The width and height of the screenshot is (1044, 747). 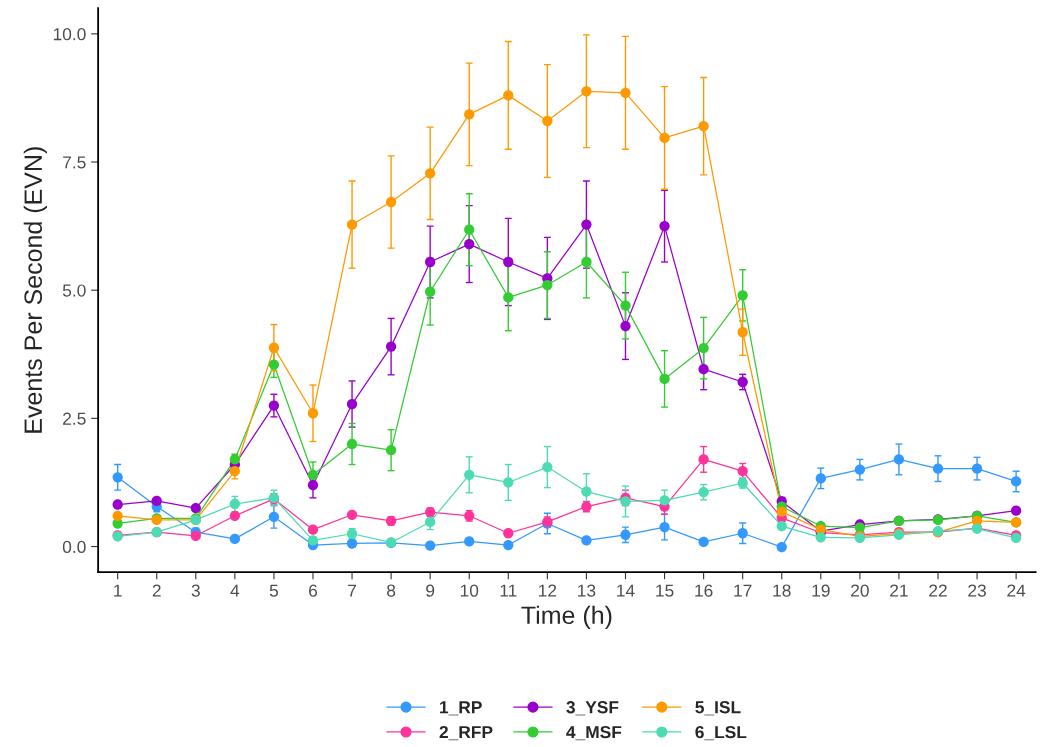 I want to click on y-tick-label: 2.5, so click(x=74, y=418).